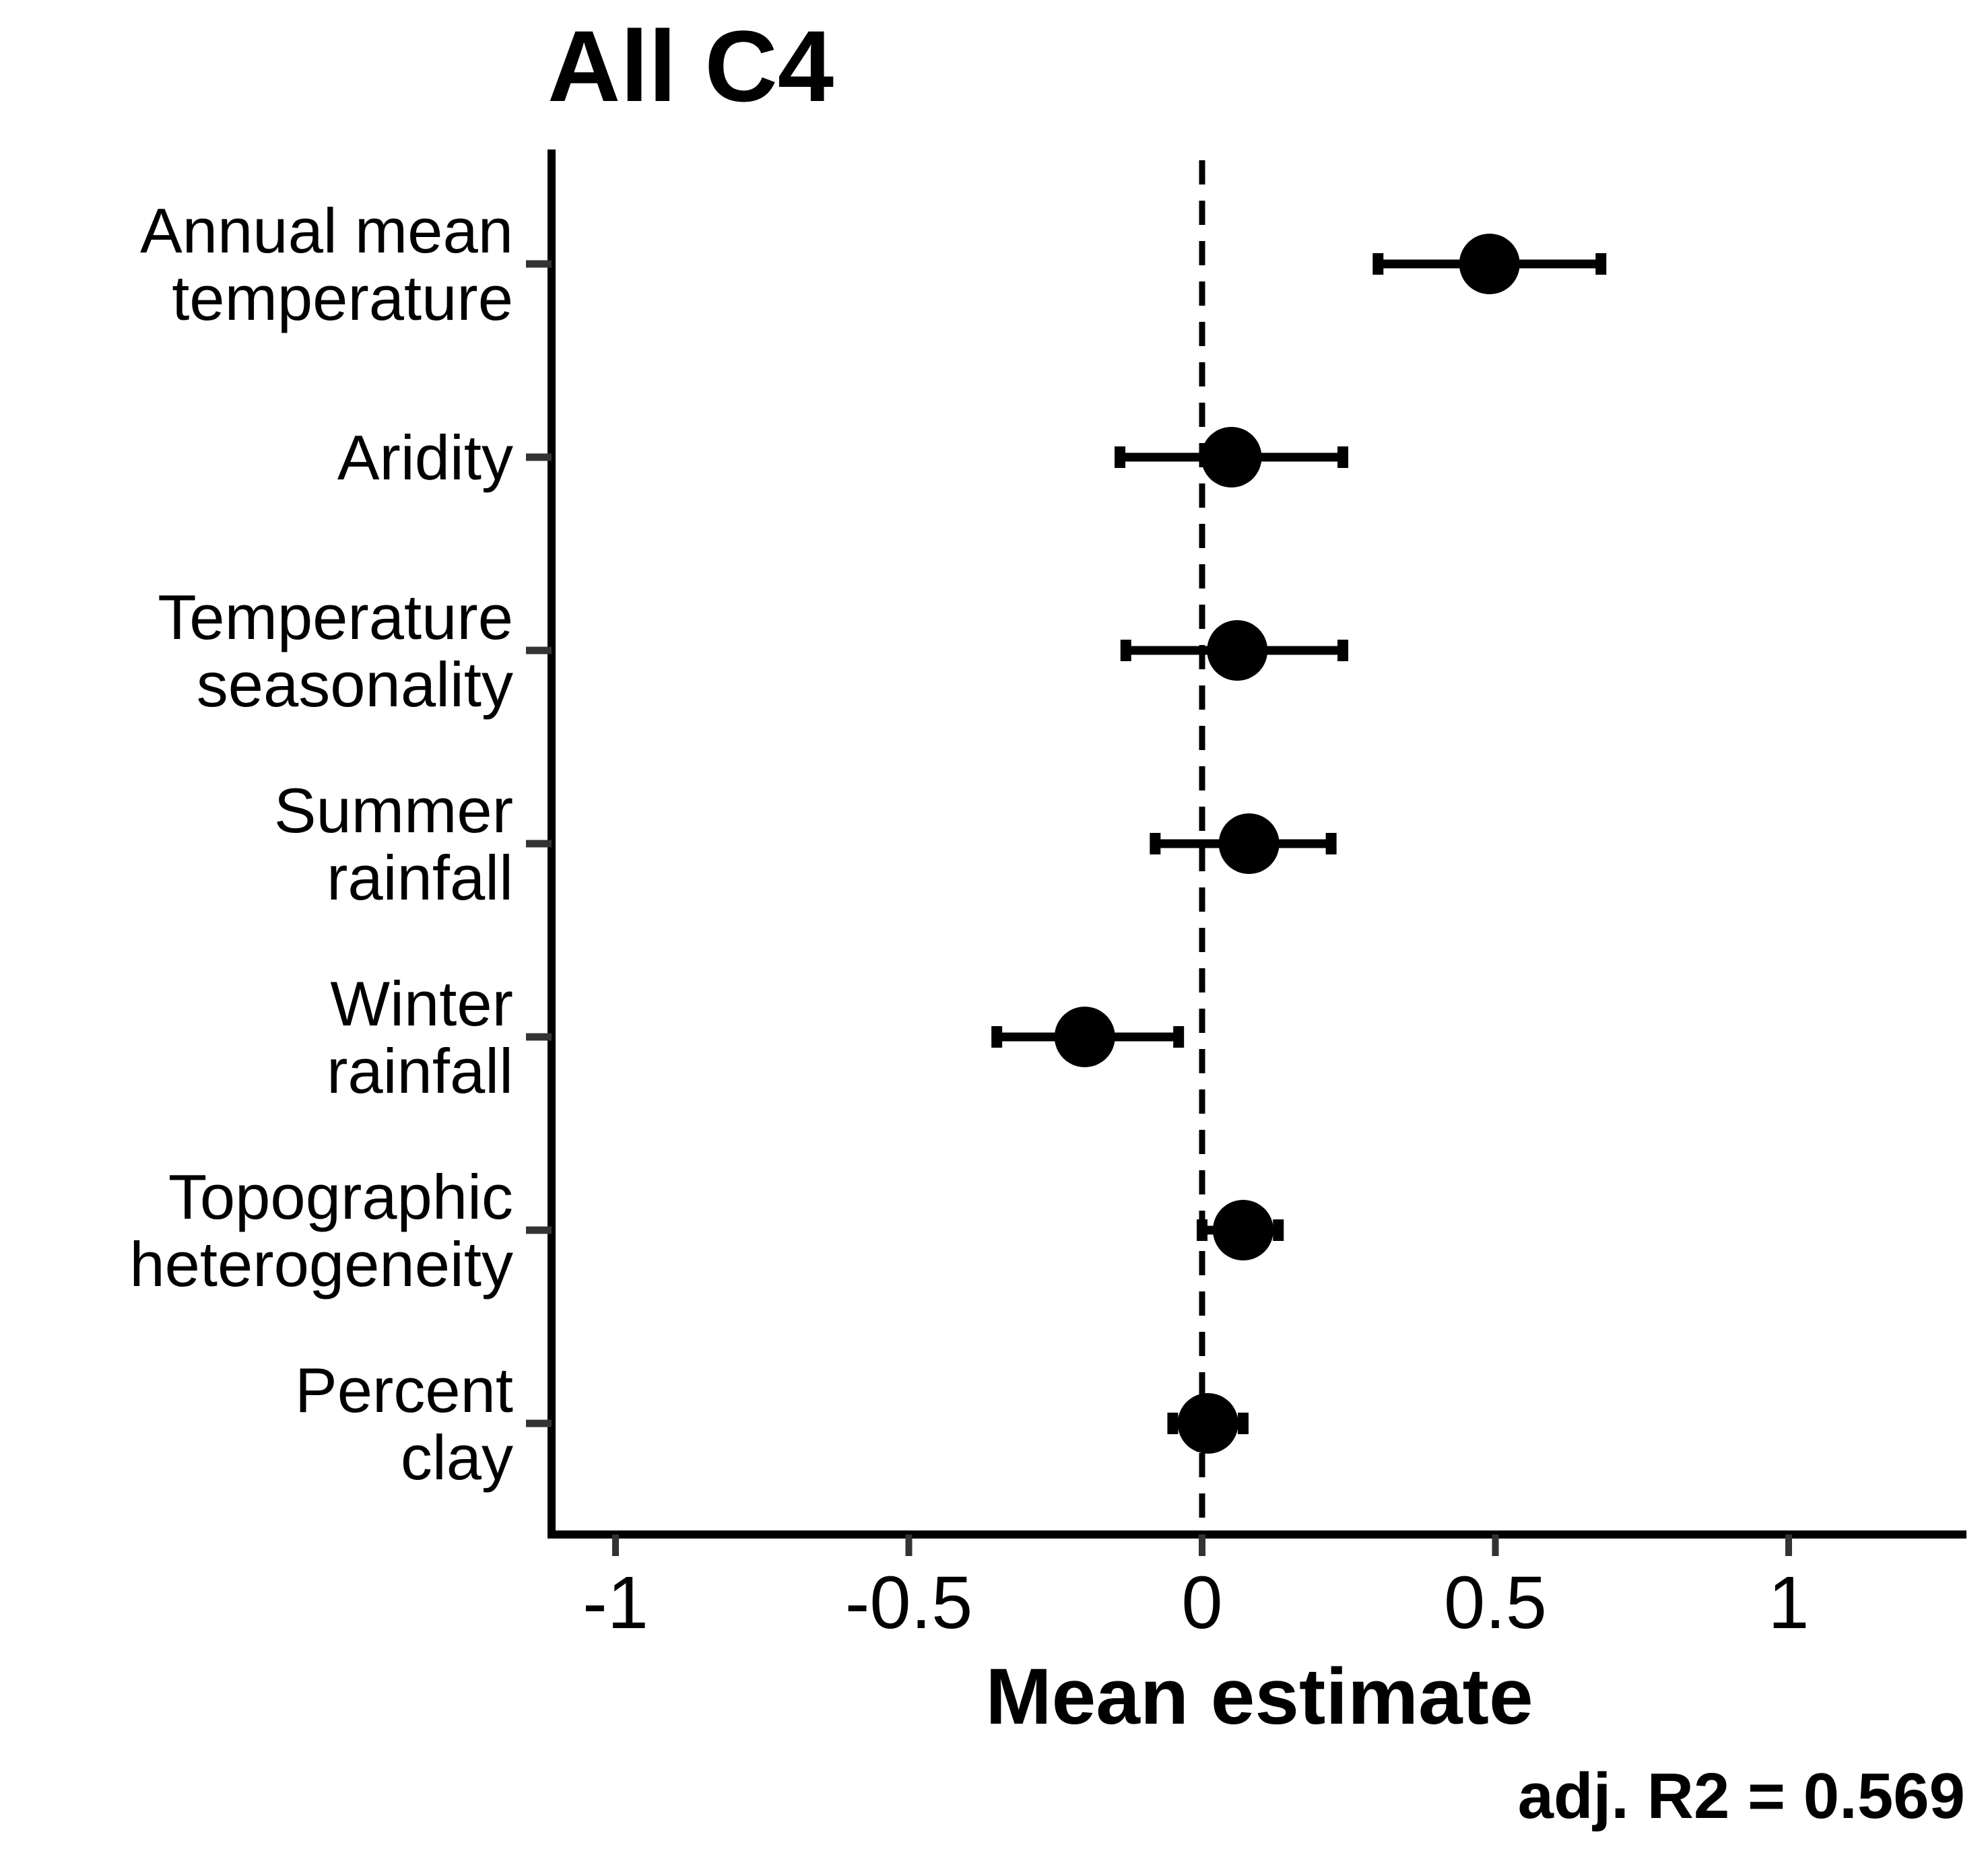 The height and width of the screenshot is (1855, 1988). What do you see at coordinates (404, 1424) in the screenshot?
I see `y-category-label: Percent clay` at bounding box center [404, 1424].